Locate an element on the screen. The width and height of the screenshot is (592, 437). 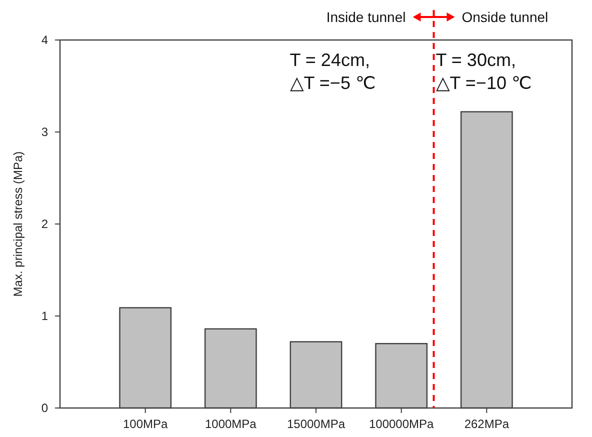
x-tick-label: 15000MPa is located at coordinates (316, 424).